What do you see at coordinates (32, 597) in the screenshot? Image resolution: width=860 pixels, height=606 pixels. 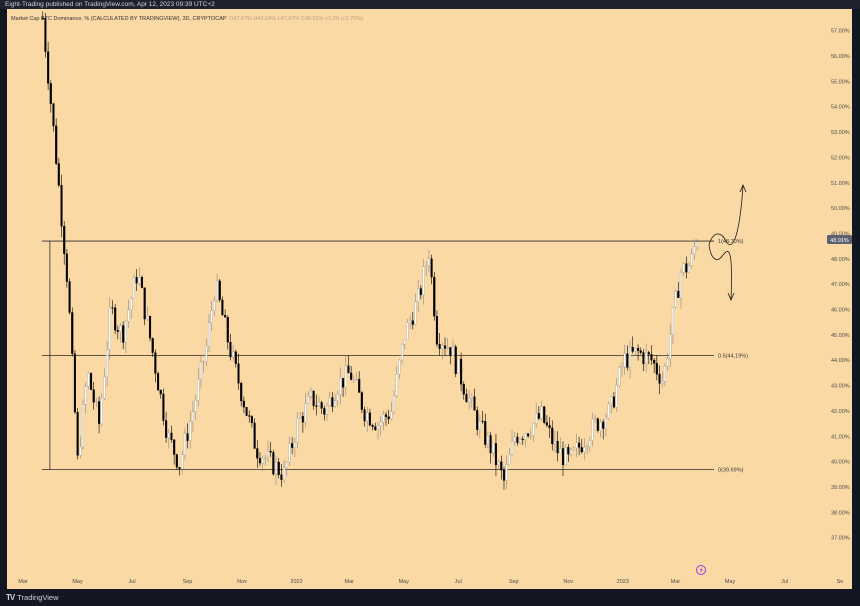 I see `tradingview-brand: TV TradingView` at bounding box center [32, 597].